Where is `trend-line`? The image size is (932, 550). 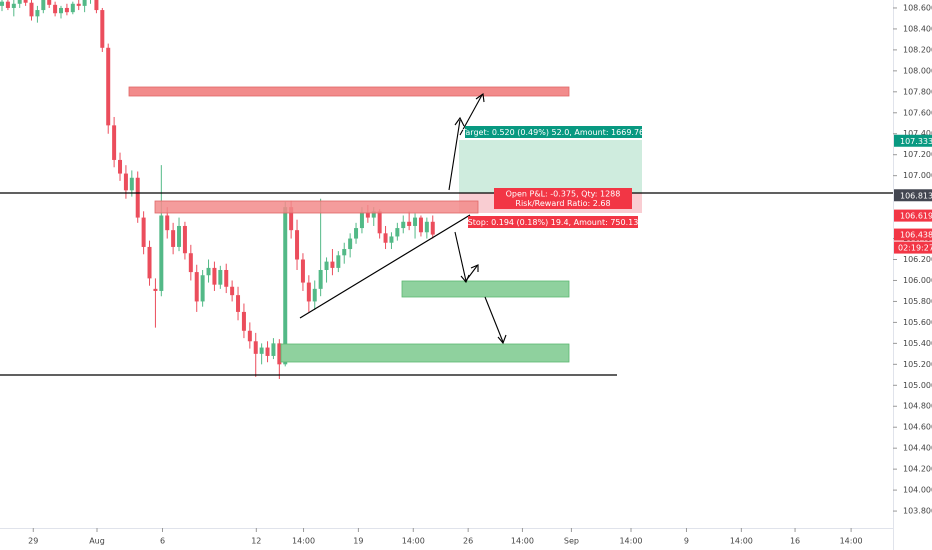 trend-line is located at coordinates (385, 266).